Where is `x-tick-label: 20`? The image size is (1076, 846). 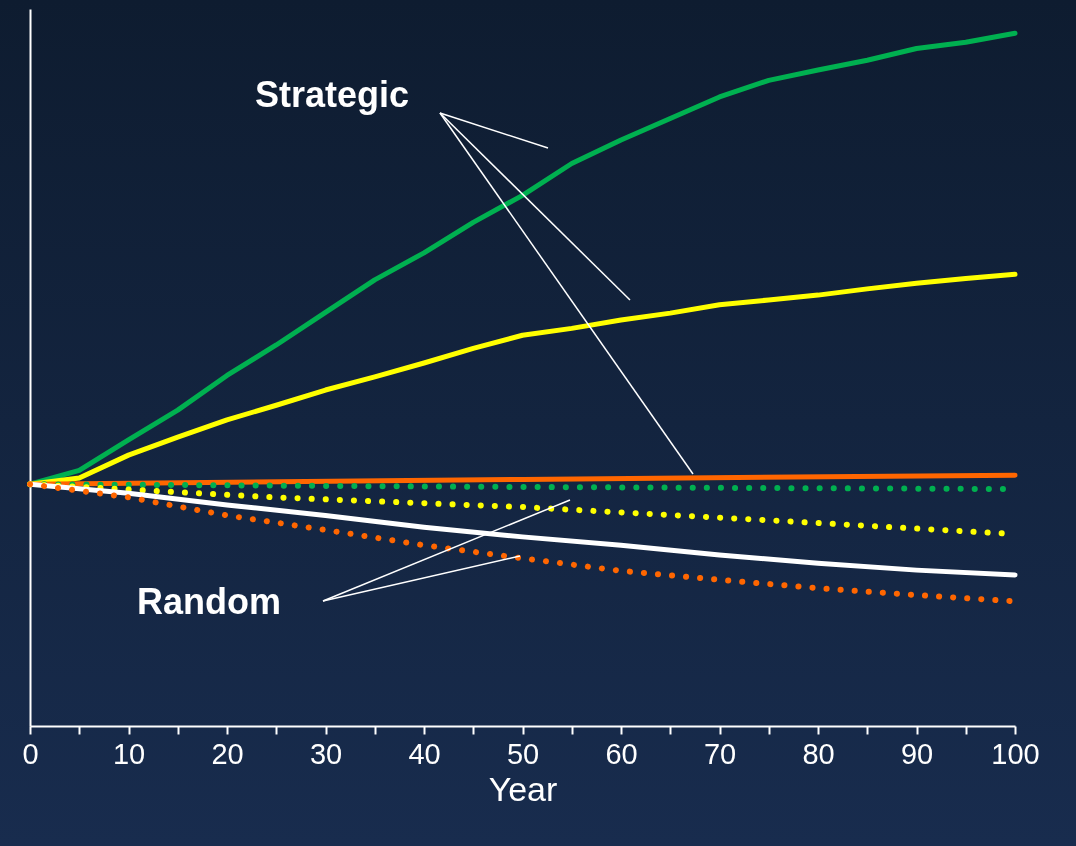
x-tick-label: 20 is located at coordinates (227, 753).